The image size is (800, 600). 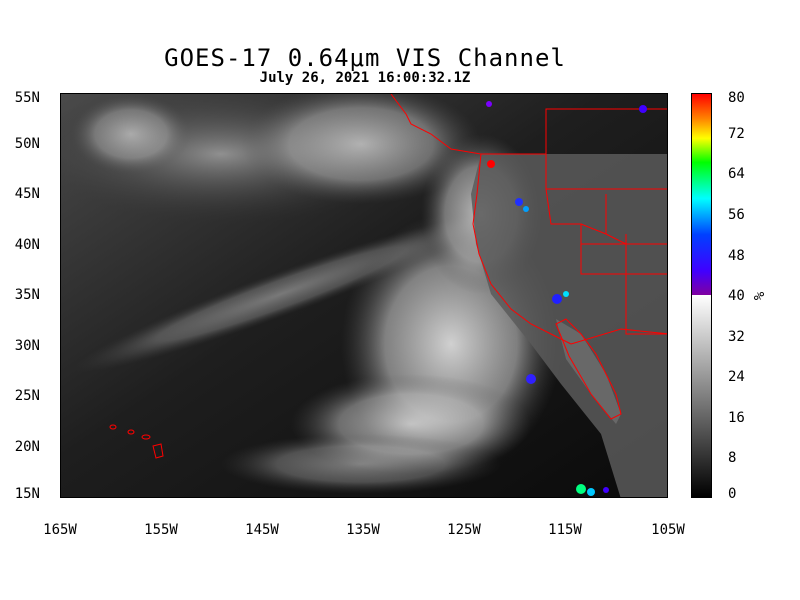 What do you see at coordinates (136, 441) in the screenshot?
I see `hawaii-islands` at bounding box center [136, 441].